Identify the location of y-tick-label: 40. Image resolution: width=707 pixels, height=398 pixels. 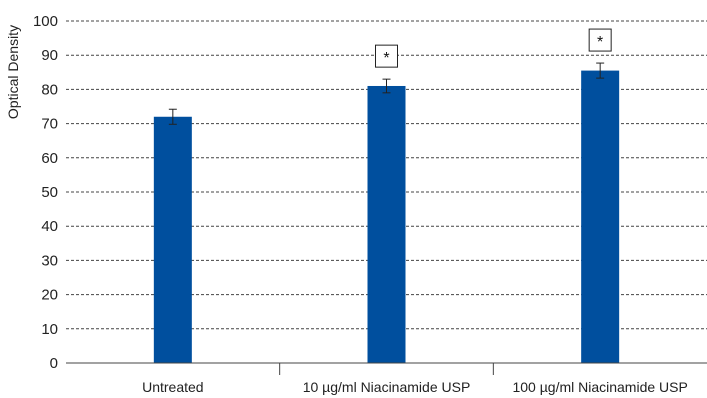
(49, 226).